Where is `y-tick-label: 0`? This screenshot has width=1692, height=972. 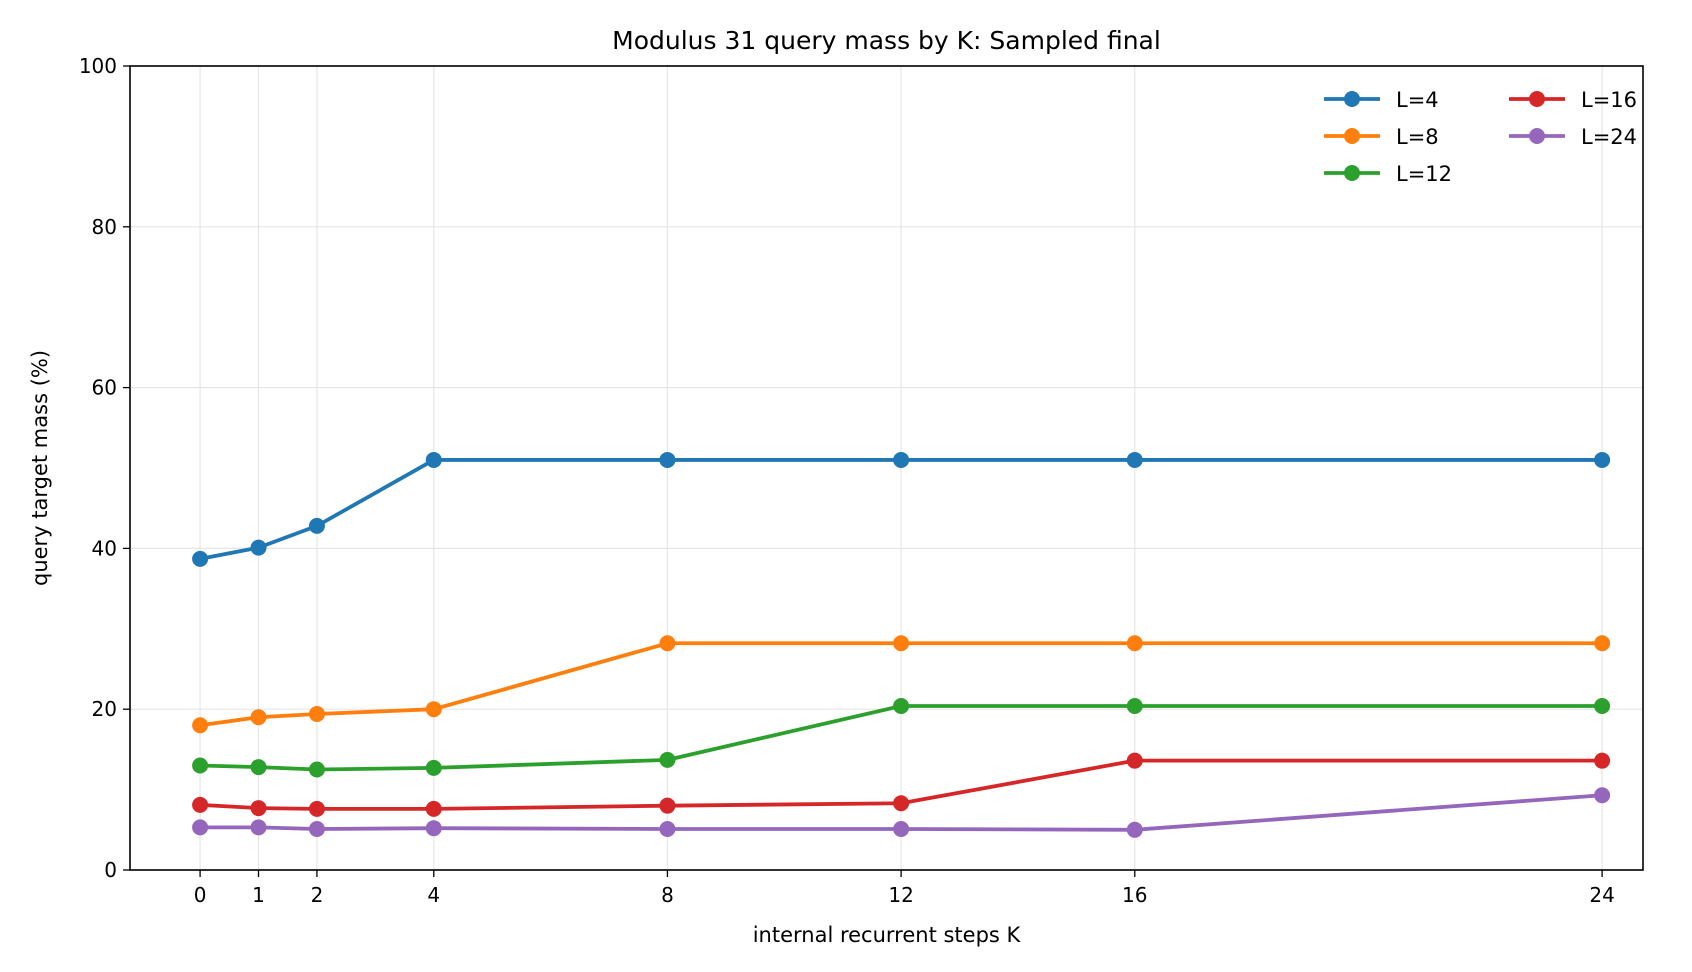
y-tick-label: 0 is located at coordinates (110, 870).